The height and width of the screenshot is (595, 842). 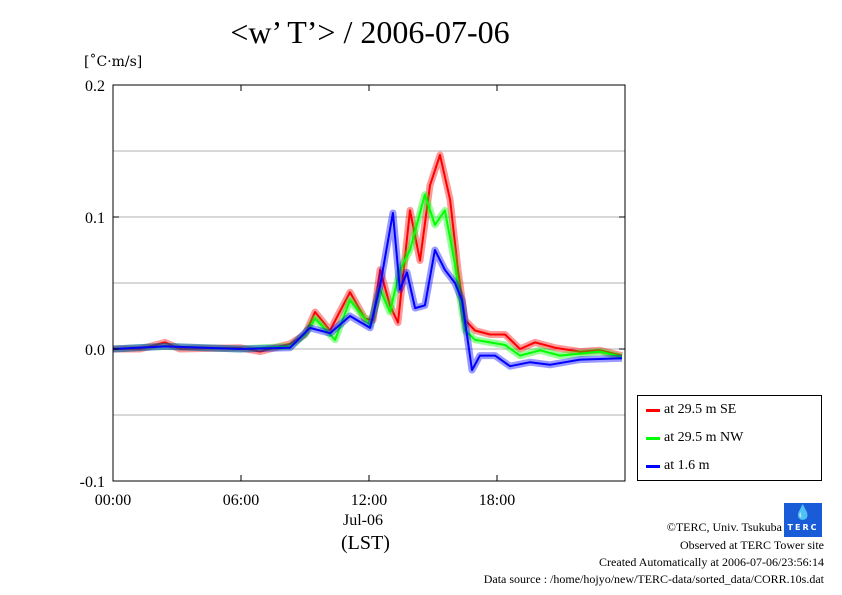 What do you see at coordinates (113, 500) in the screenshot?
I see `x-tick-label: 00:00` at bounding box center [113, 500].